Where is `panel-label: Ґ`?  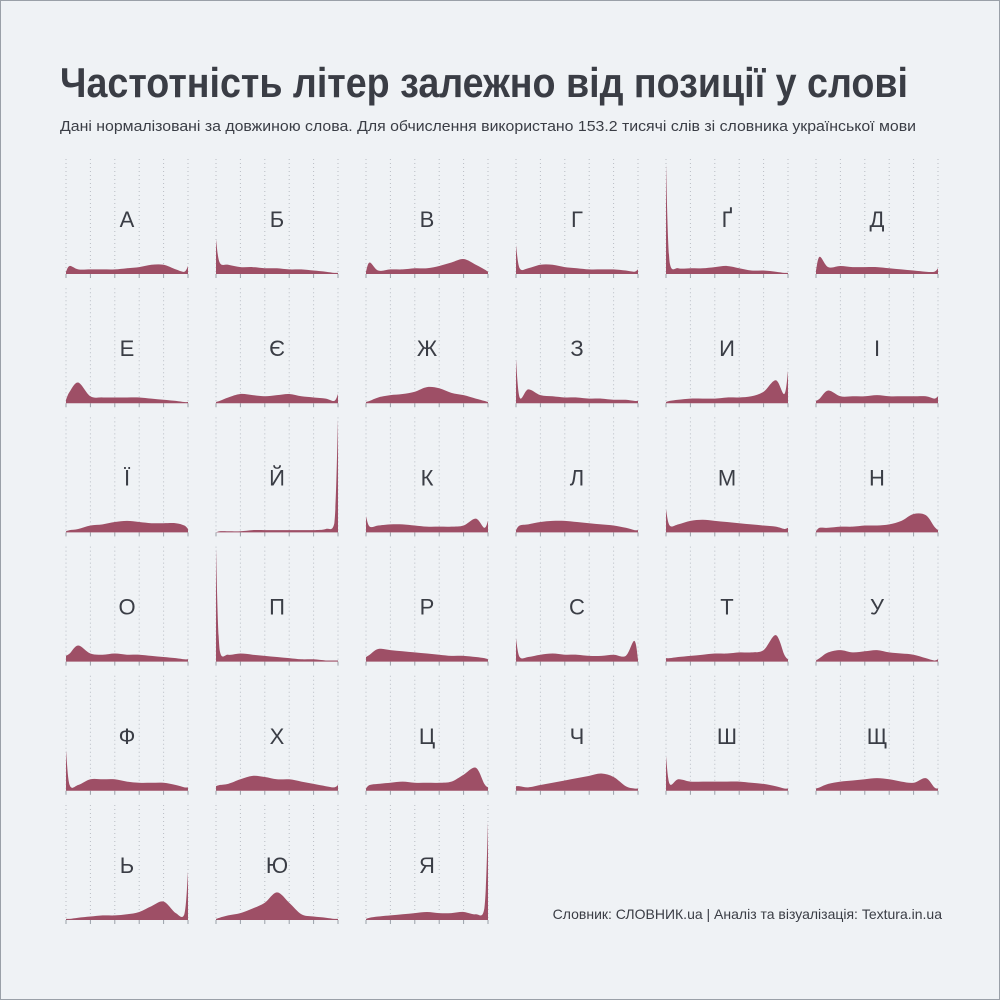 panel-label: Ґ is located at coordinates (727, 219).